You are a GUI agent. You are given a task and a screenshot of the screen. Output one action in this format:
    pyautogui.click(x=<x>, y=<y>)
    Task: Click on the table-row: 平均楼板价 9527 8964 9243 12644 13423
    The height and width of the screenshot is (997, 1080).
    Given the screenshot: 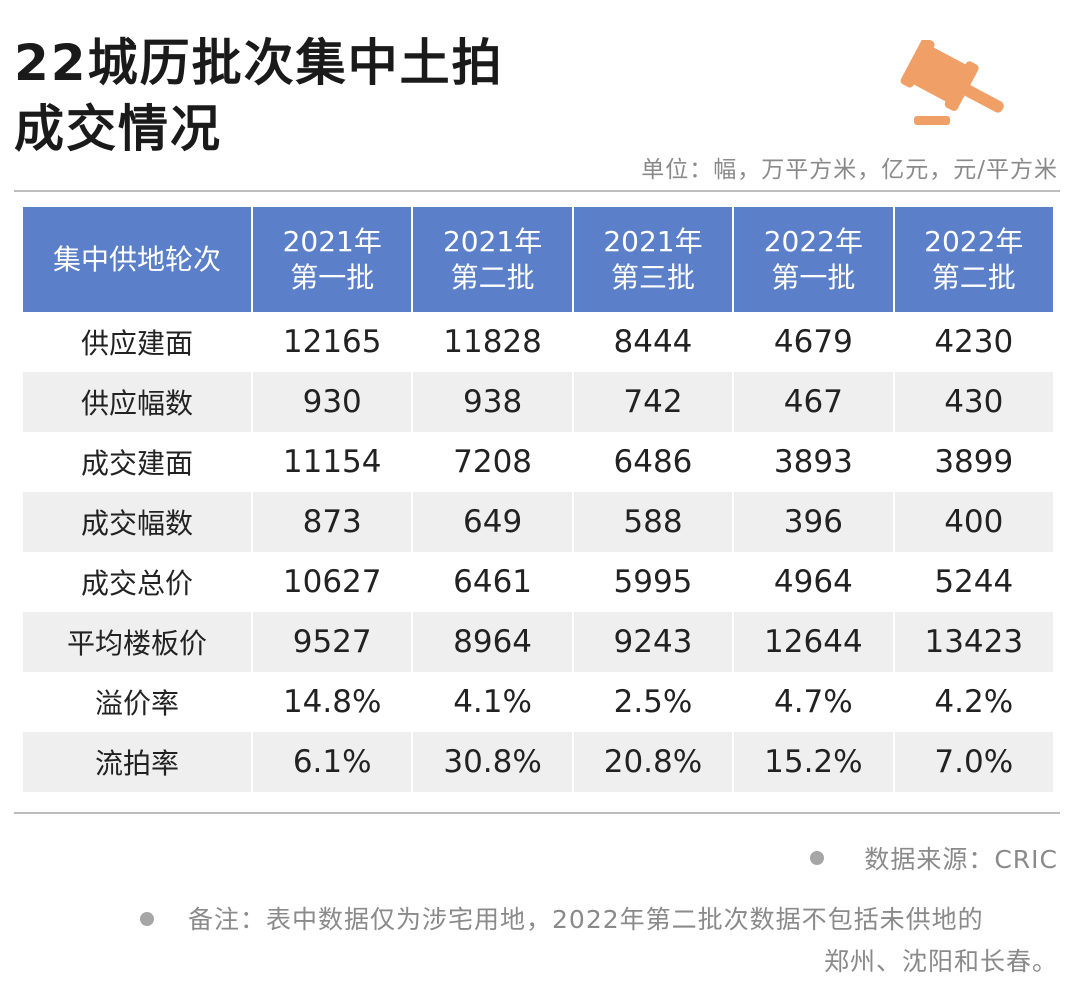 What is the action you would take?
    pyautogui.click(x=538, y=642)
    